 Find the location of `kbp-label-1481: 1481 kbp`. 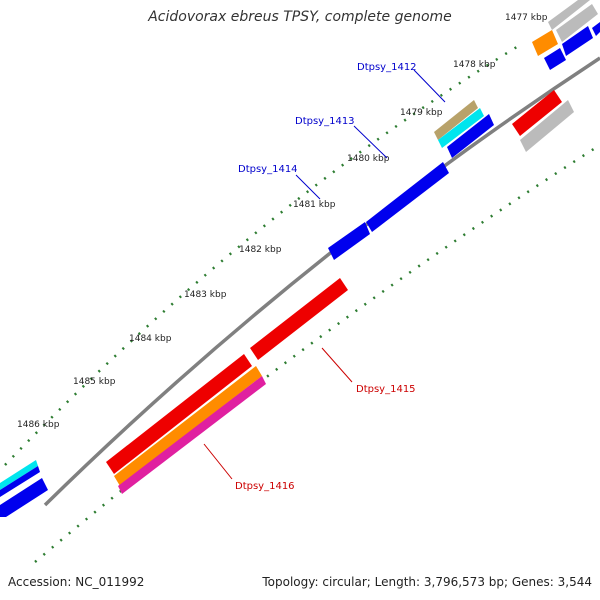

kbp-label-1481: 1481 kbp is located at coordinates (314, 205).